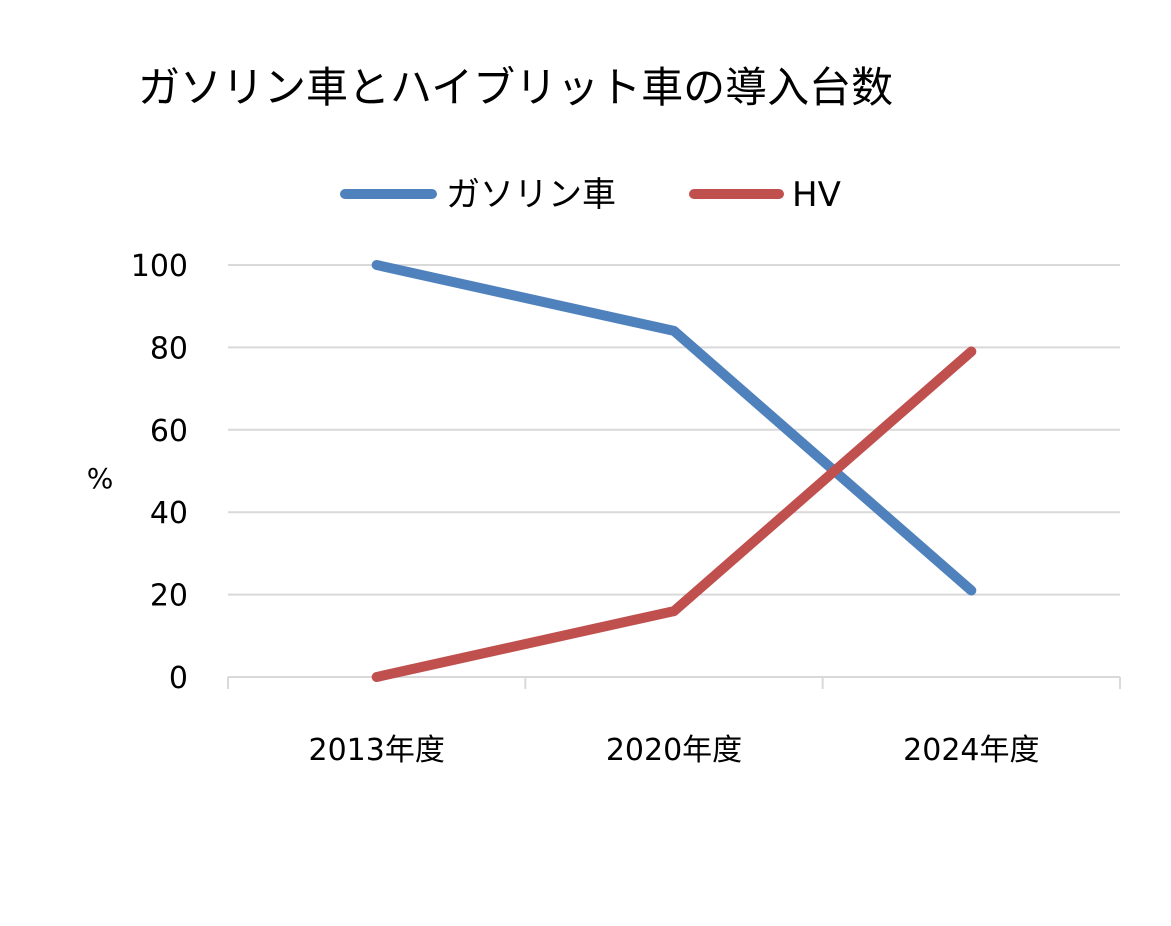 Image resolution: width=1171 pixels, height=926 pixels. Describe the element at coordinates (674, 750) in the screenshot. I see `x-tick-label: 2020年度` at that location.